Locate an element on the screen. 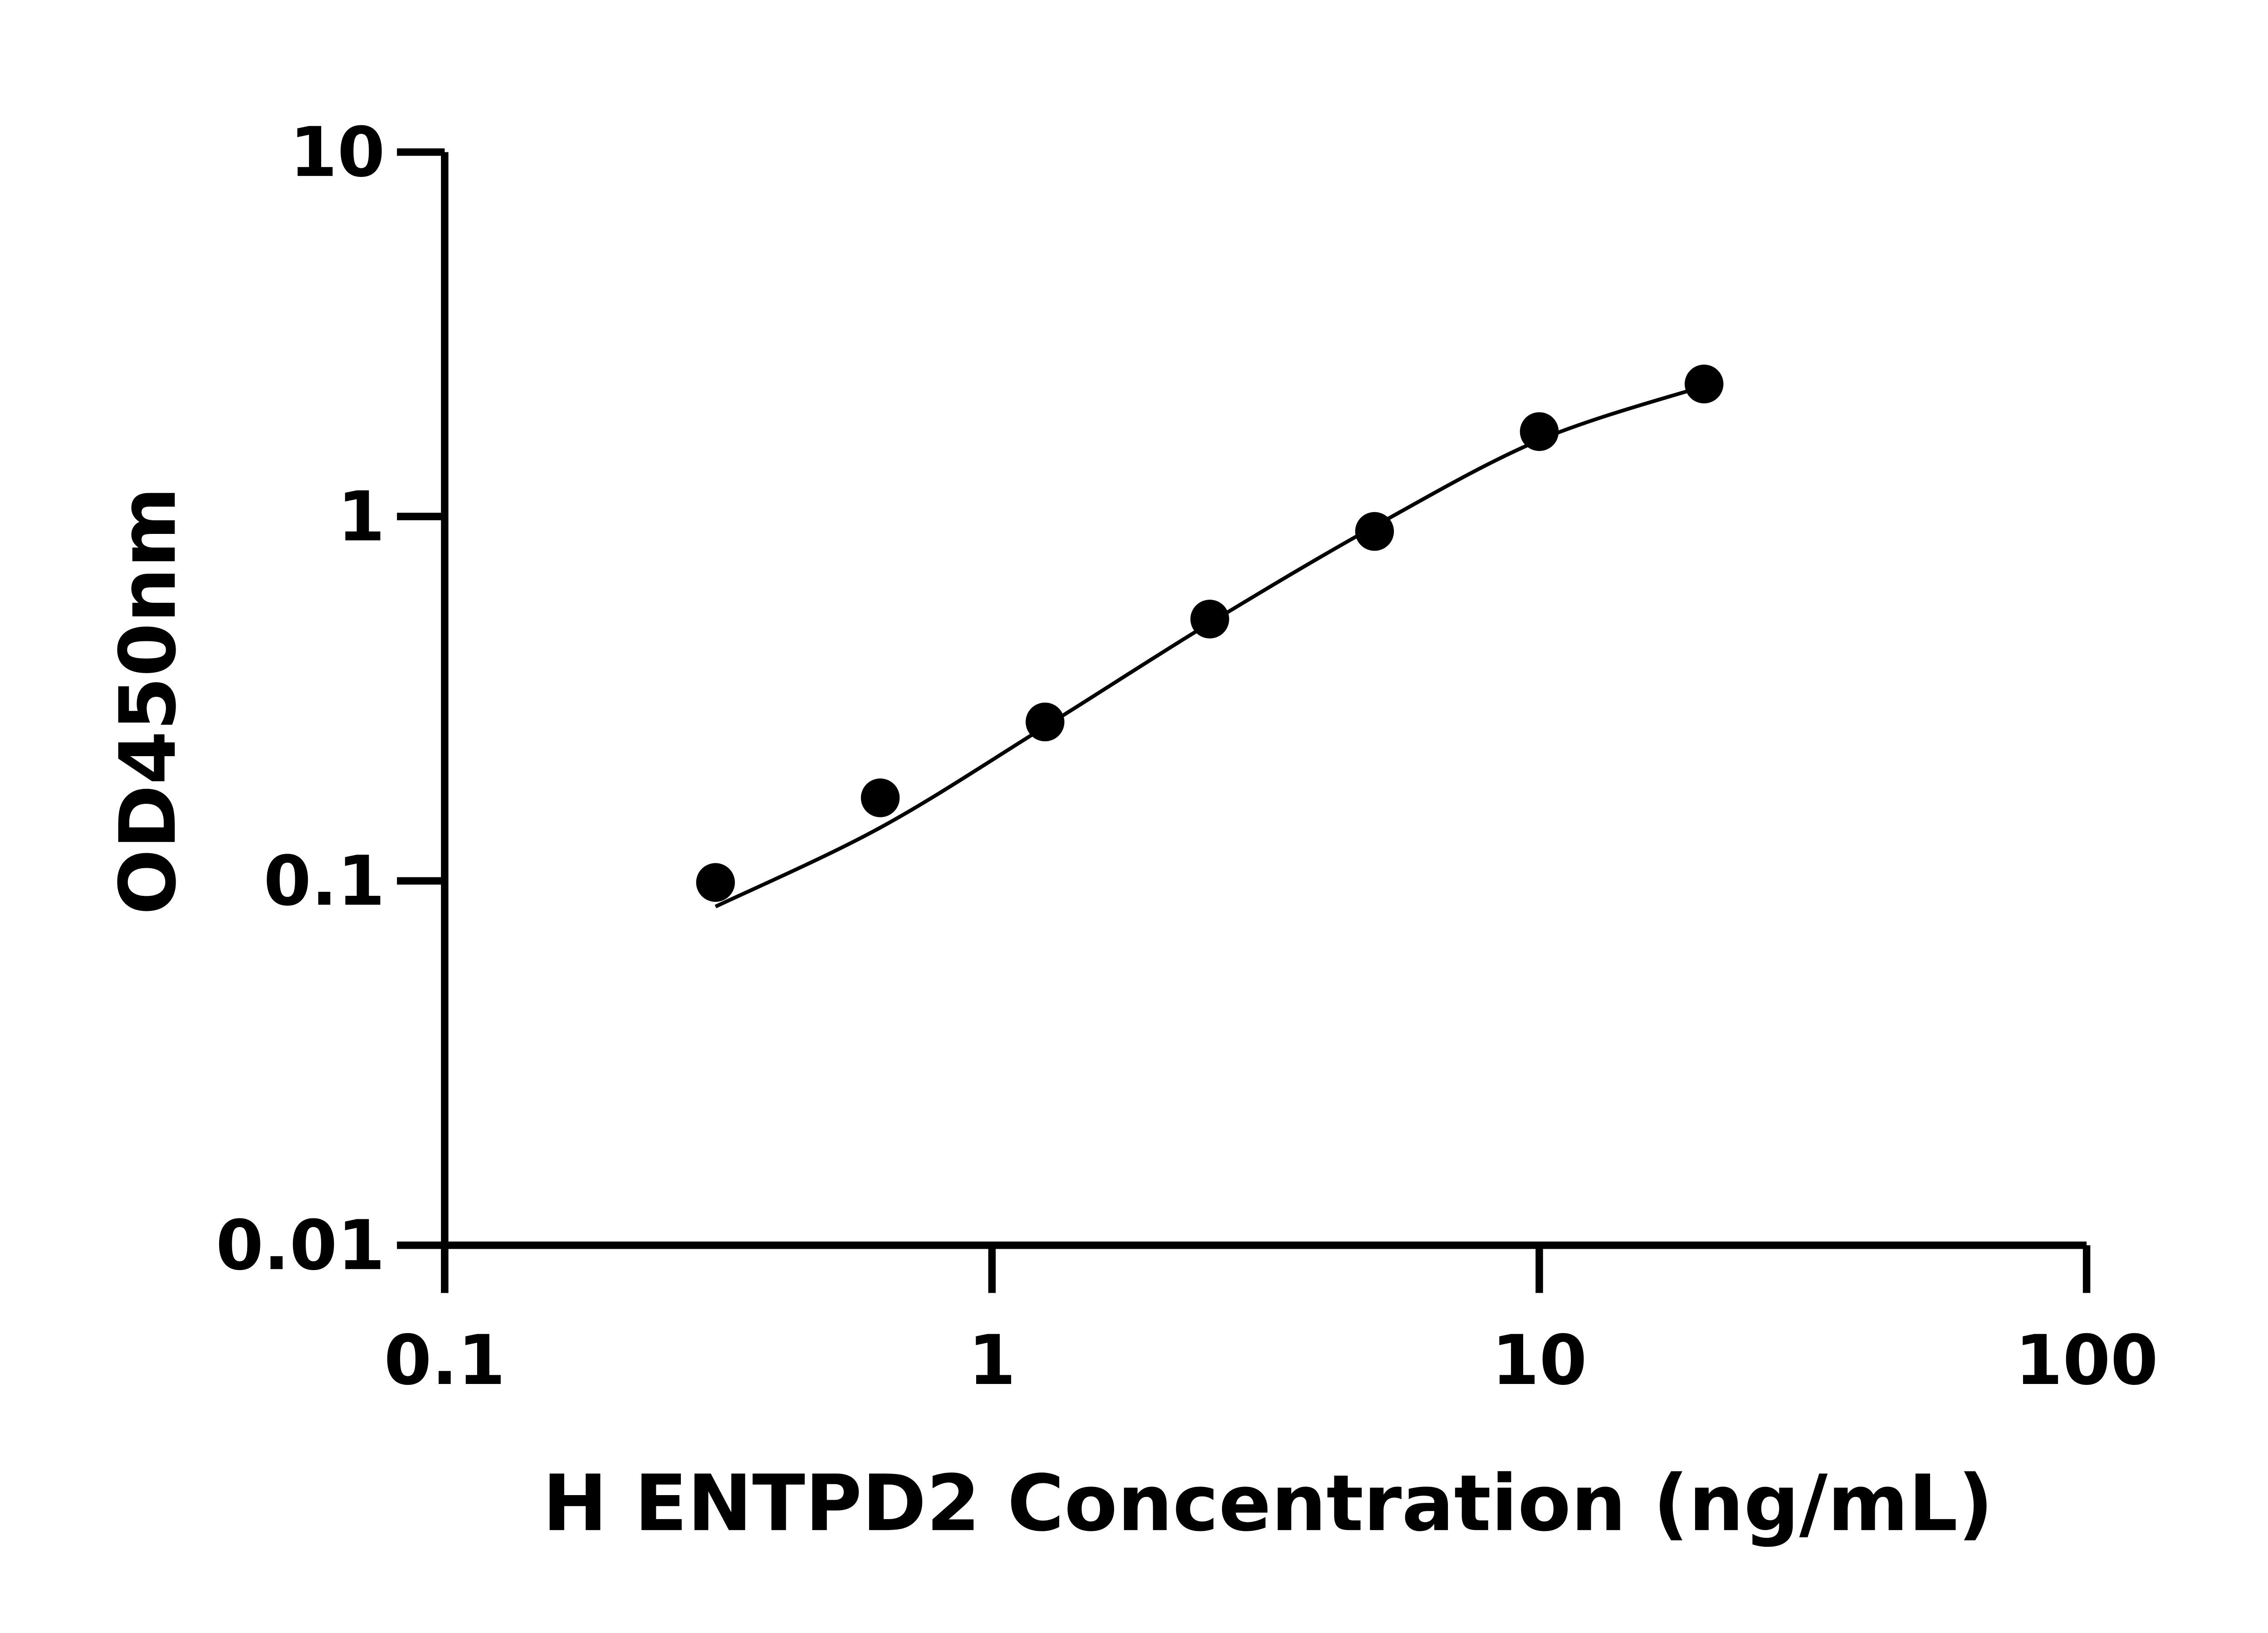 Image resolution: width=2268 pixels, height=1633 pixels. x-tick-label: 1 is located at coordinates (992, 1360).